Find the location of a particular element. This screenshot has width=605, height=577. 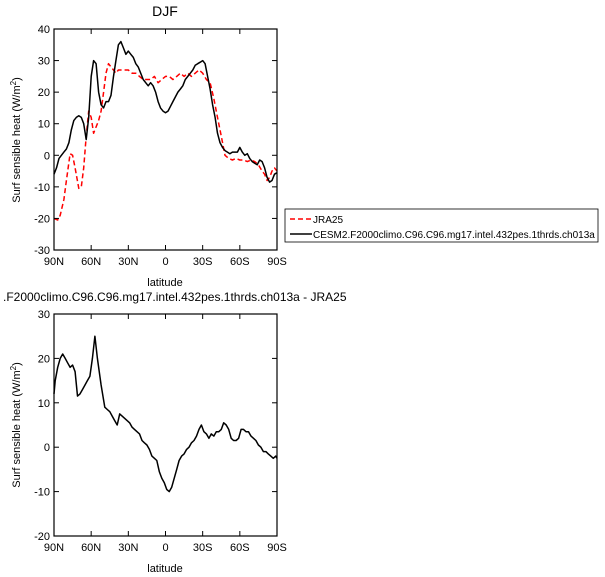

top-x-tick-label-0: 90N is located at coordinates (54, 262).